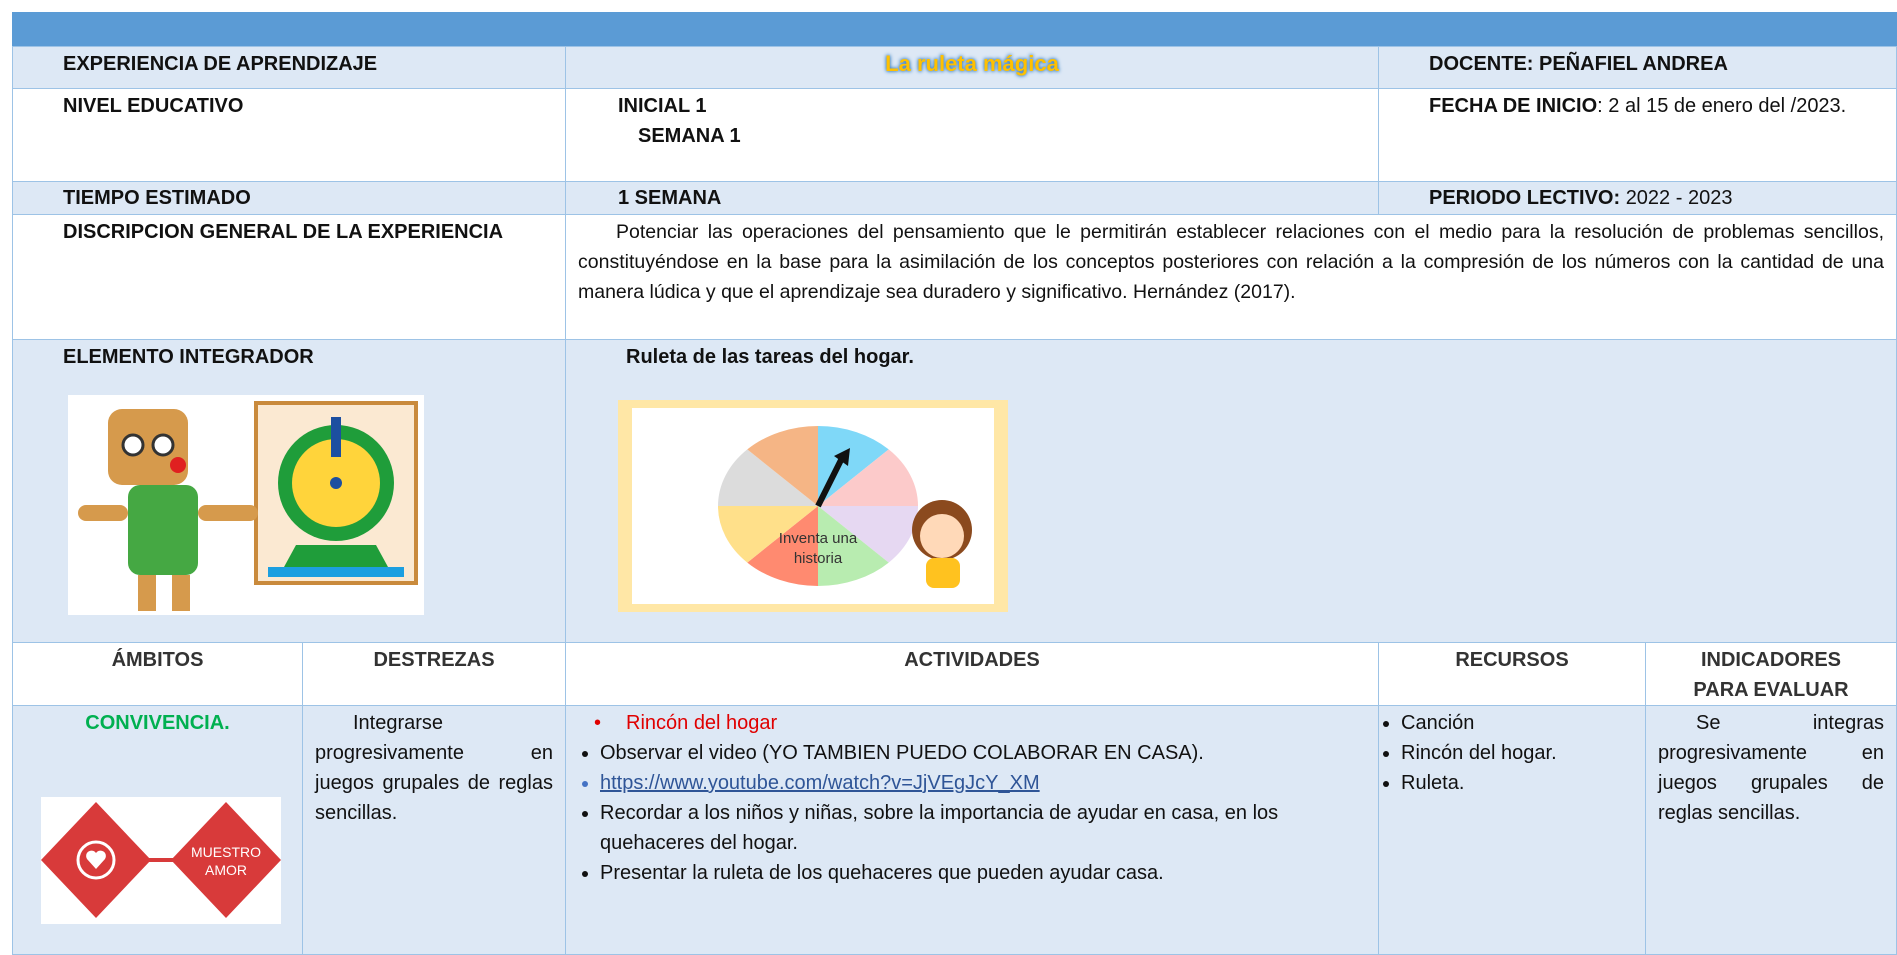  I want to click on roulette-text: Inventa una, so click(818, 538).